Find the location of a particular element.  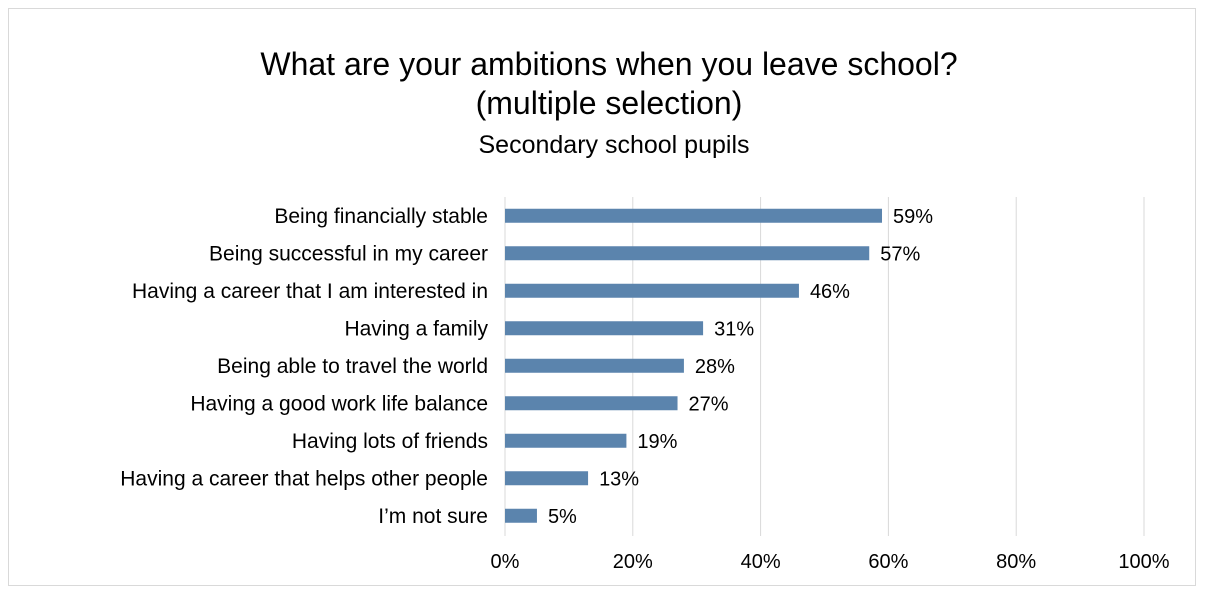

x-tick-label: 40% is located at coordinates (761, 562).